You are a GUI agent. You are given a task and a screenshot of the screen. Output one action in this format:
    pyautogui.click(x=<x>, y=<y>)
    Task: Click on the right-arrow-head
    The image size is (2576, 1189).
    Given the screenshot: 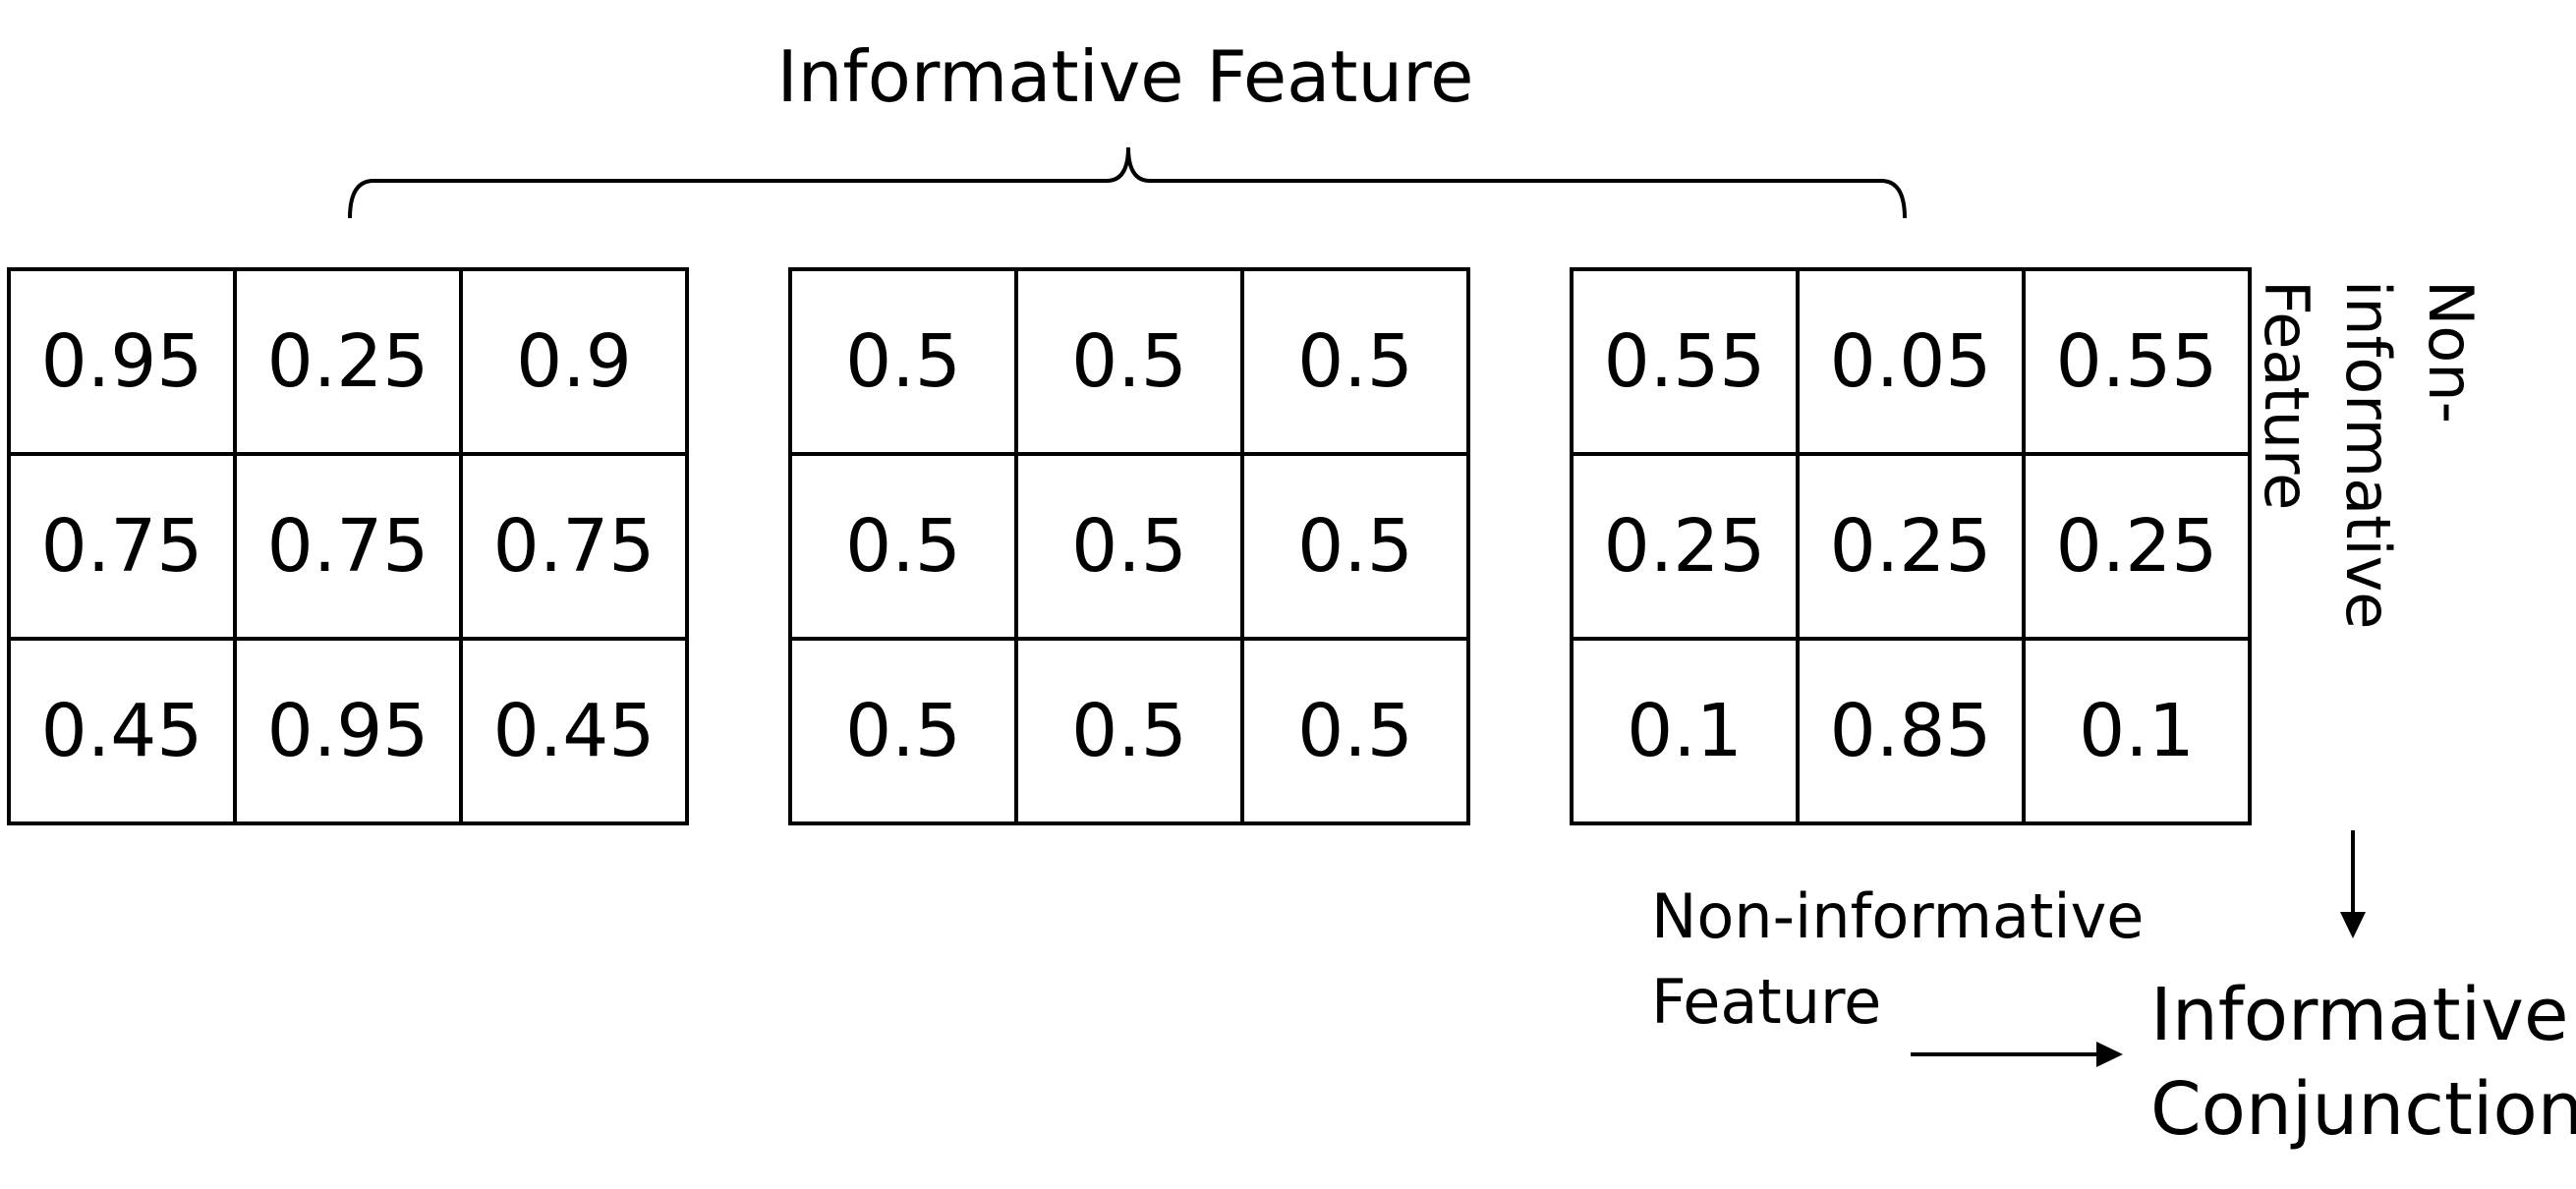 What is the action you would take?
    pyautogui.click(x=2109, y=1054)
    